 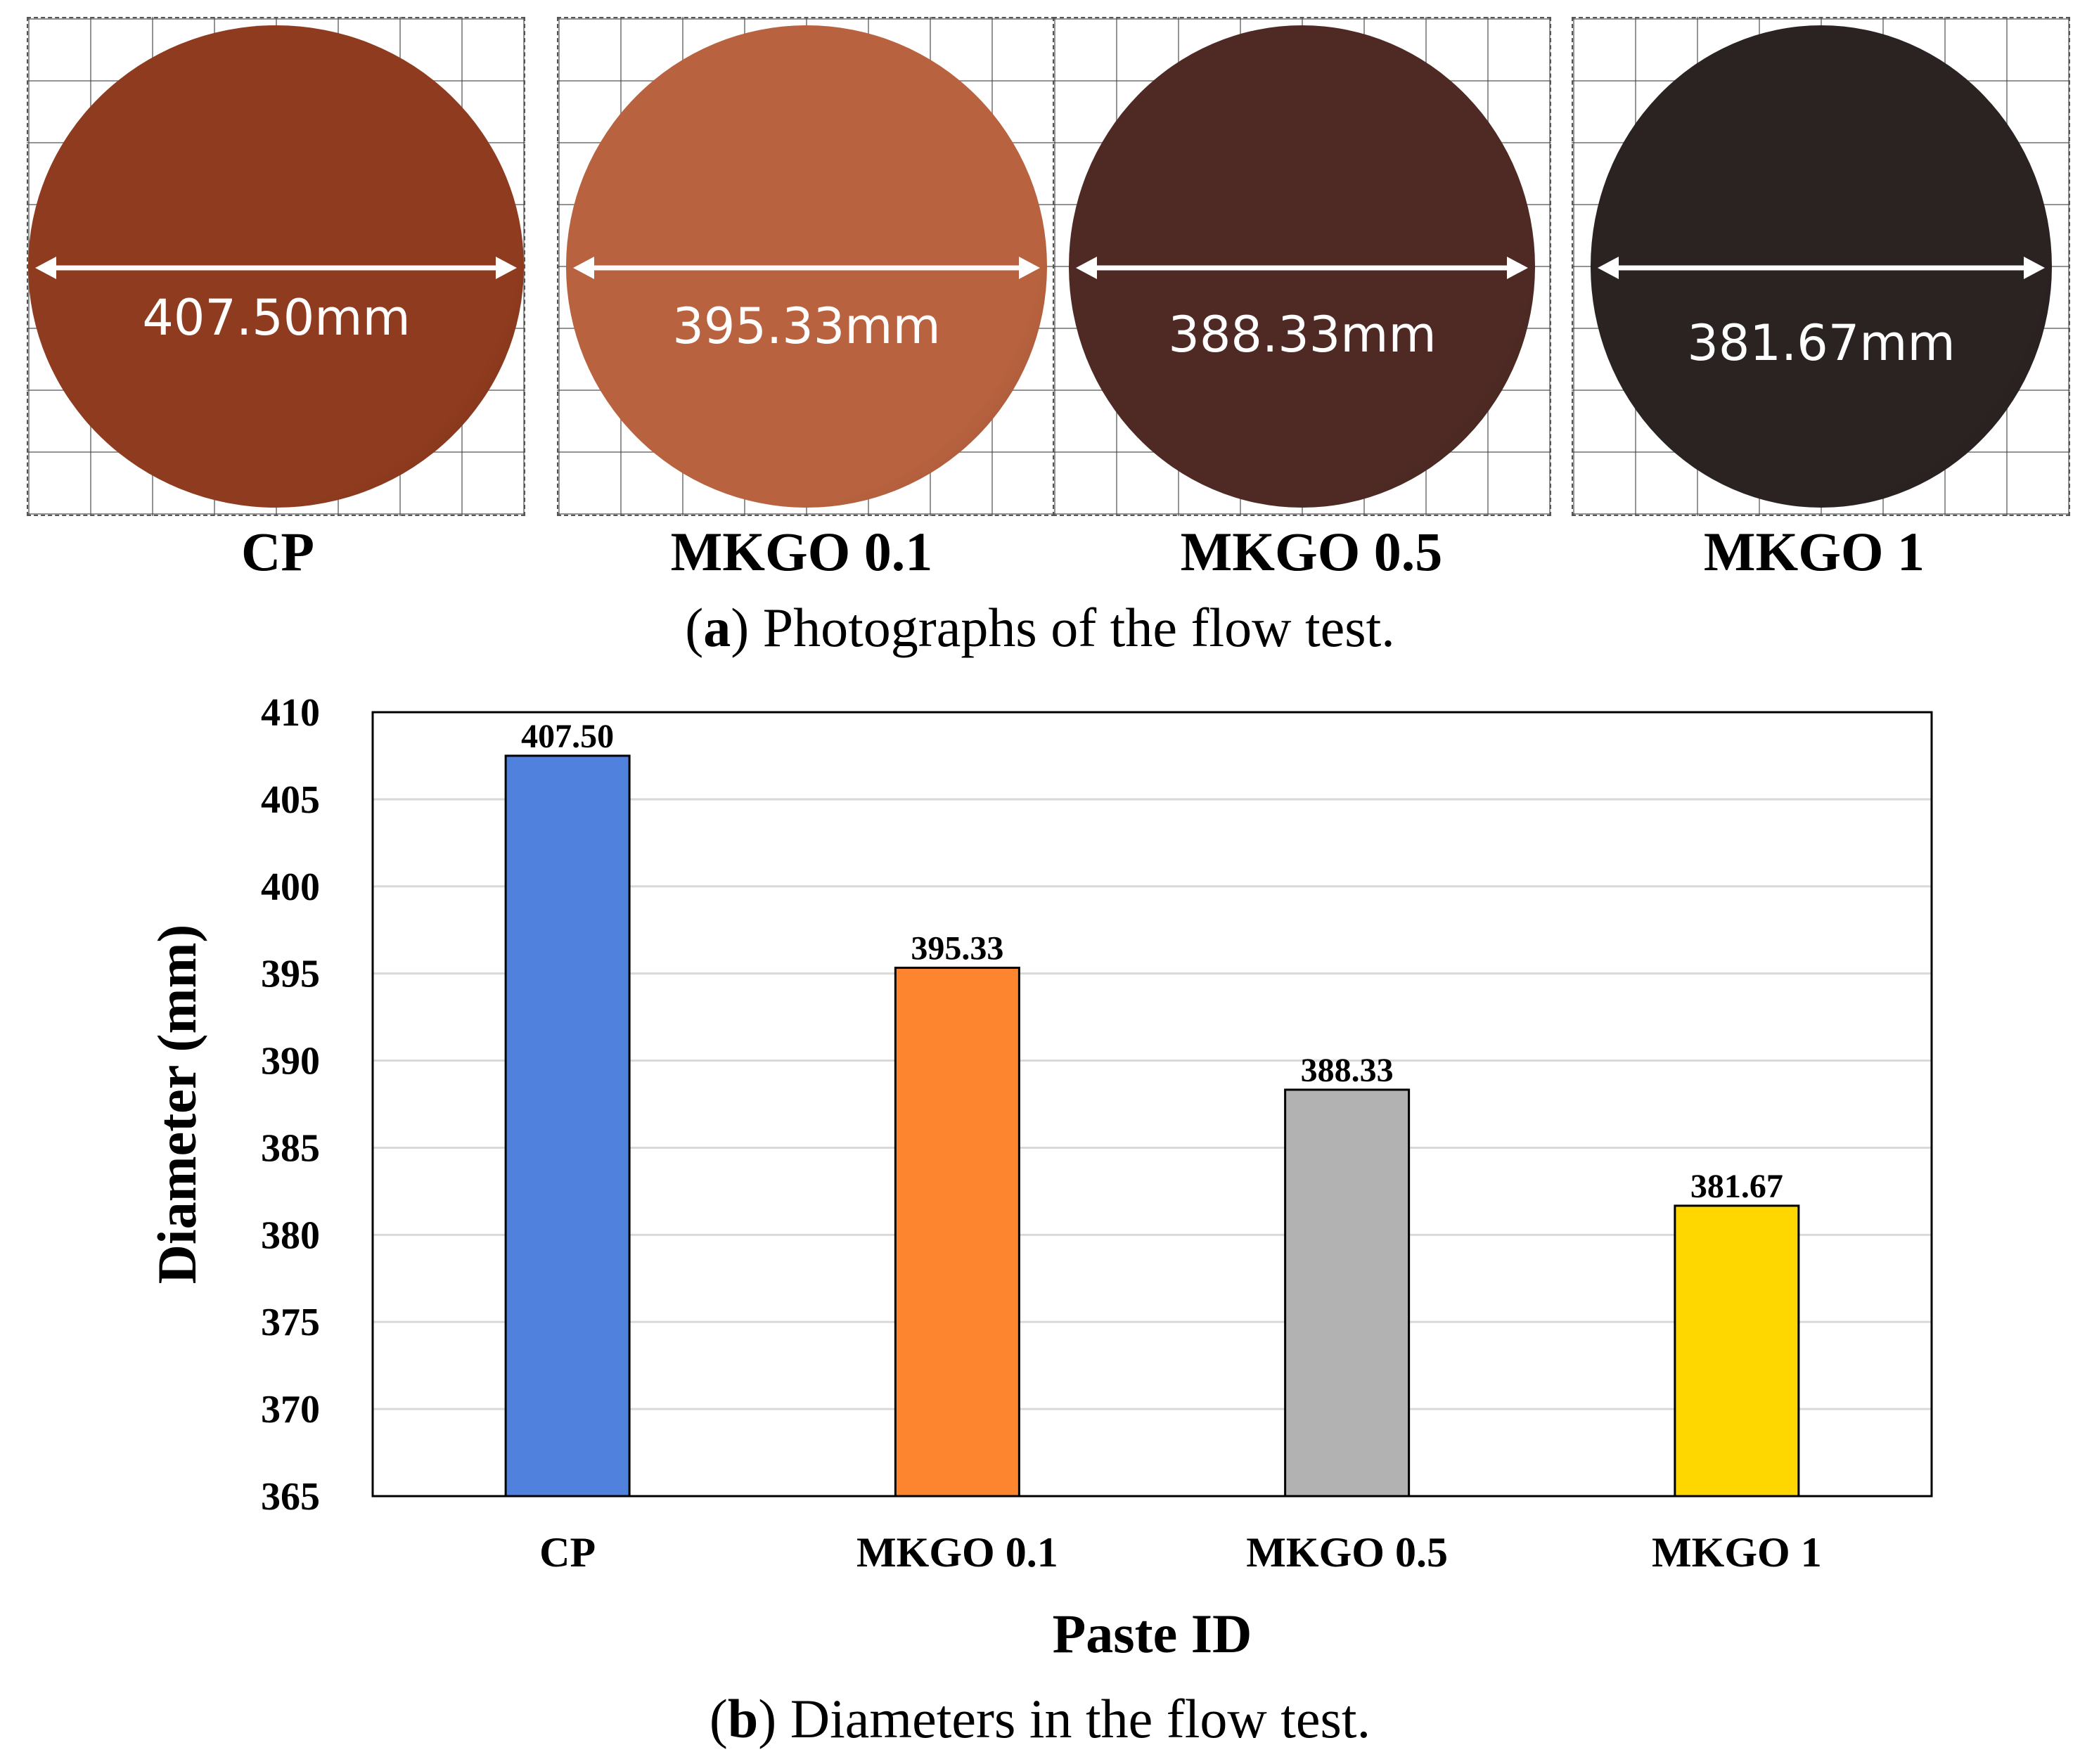 What do you see at coordinates (801, 551) in the screenshot?
I see `photo-label: MKGO 0.1` at bounding box center [801, 551].